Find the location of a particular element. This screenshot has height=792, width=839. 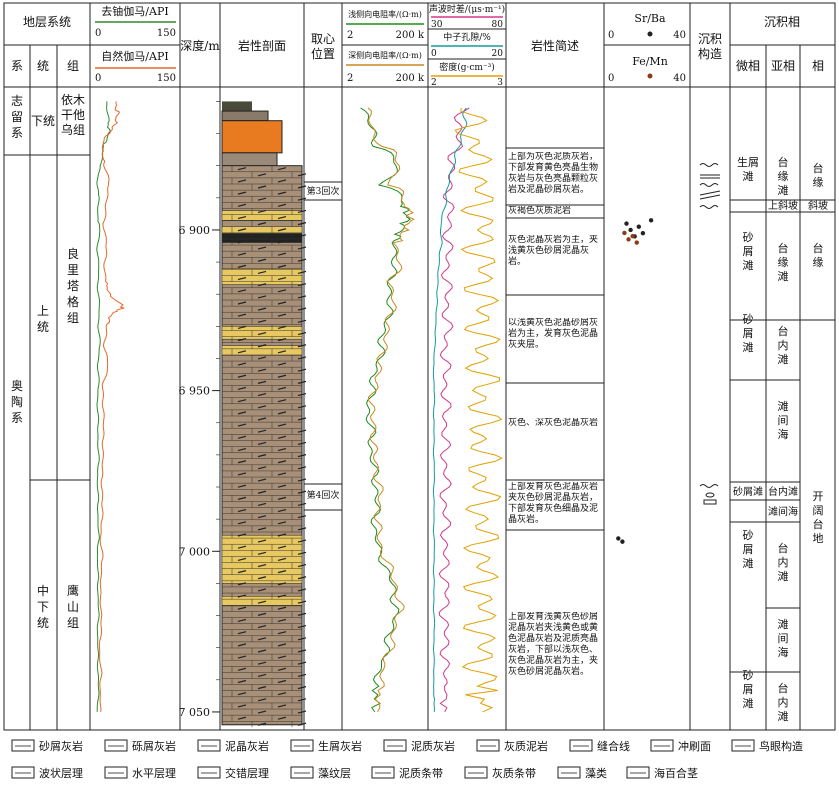

depth-label-0: 6 900 is located at coordinates (195, 230).